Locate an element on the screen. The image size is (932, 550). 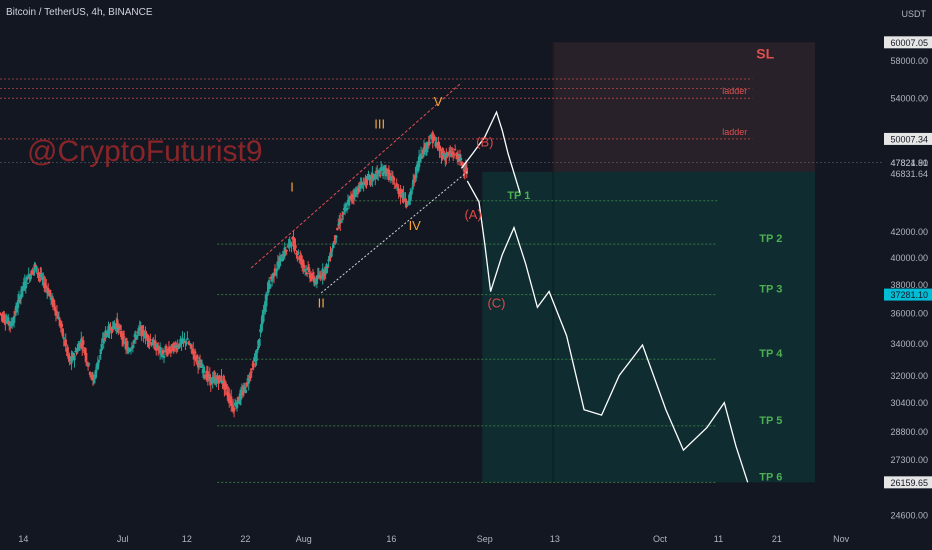
x-tick-label: Oct is located at coordinates (660, 539).